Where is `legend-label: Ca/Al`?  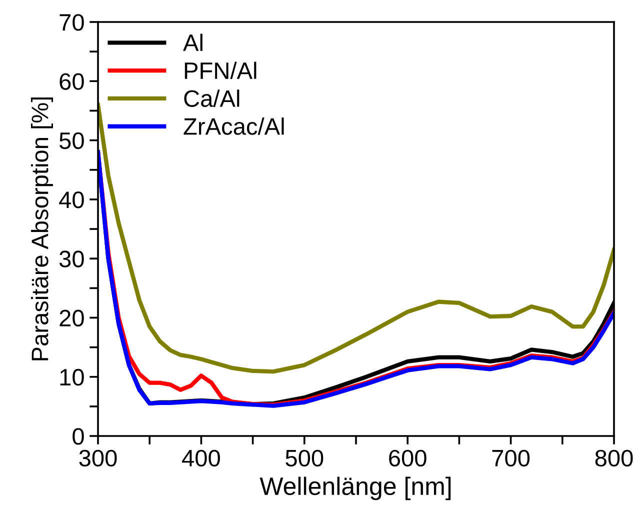 legend-label: Ca/Al is located at coordinates (212, 98).